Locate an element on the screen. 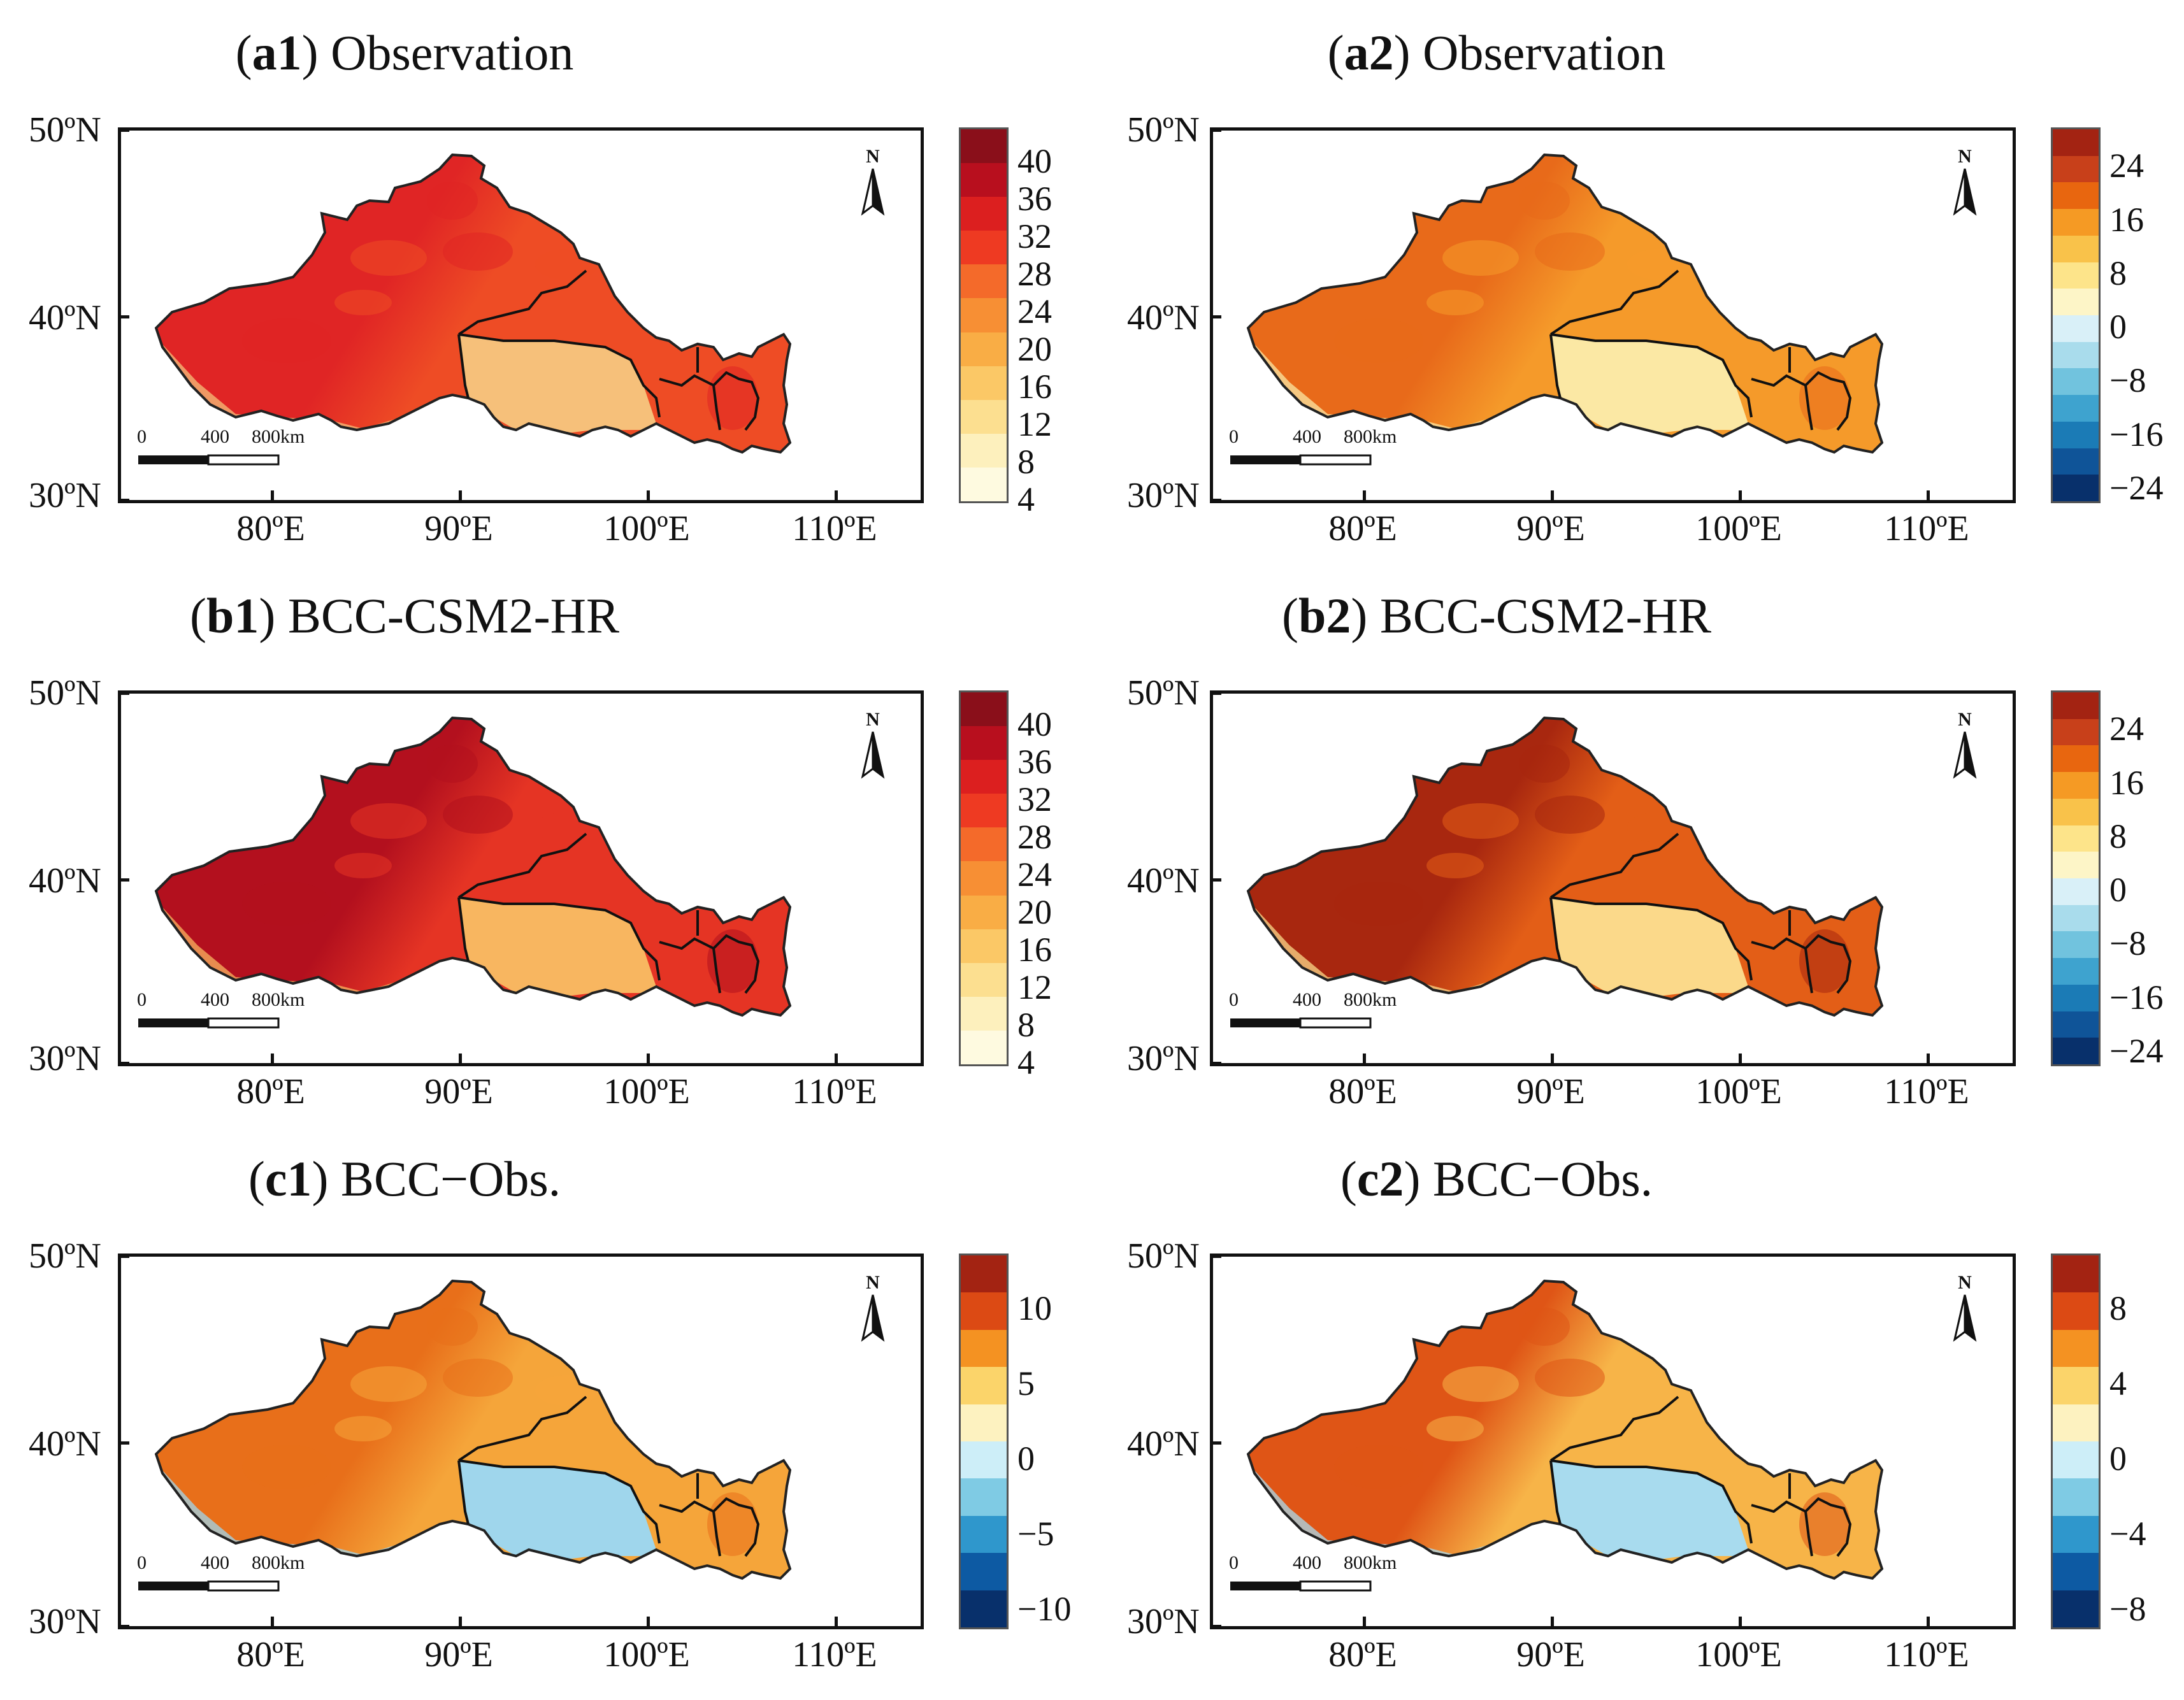  lon-tick-label: 100ºE is located at coordinates (646, 1091).